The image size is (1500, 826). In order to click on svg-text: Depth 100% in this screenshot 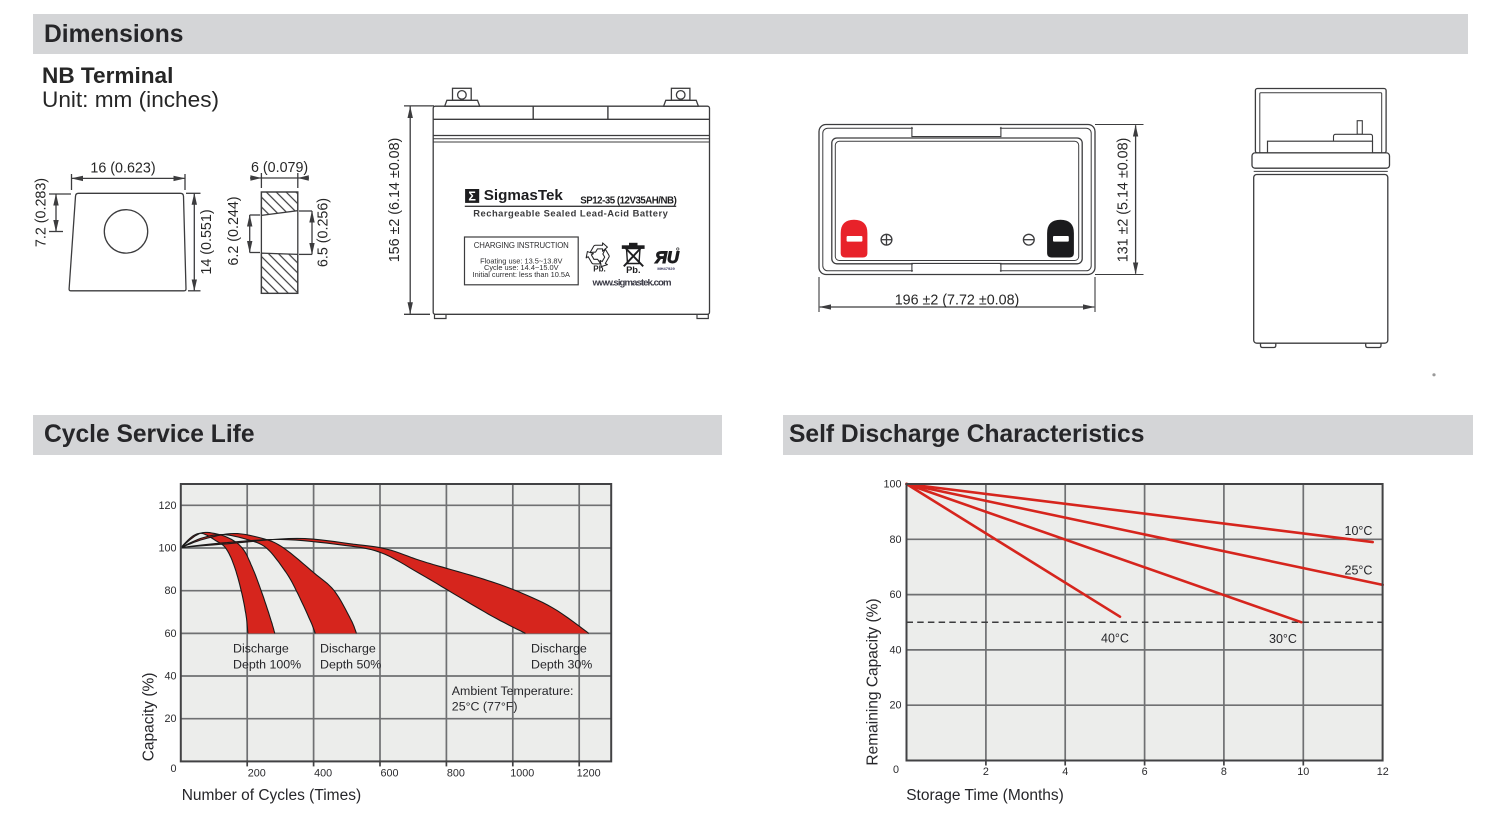, I will do `click(267, 664)`.